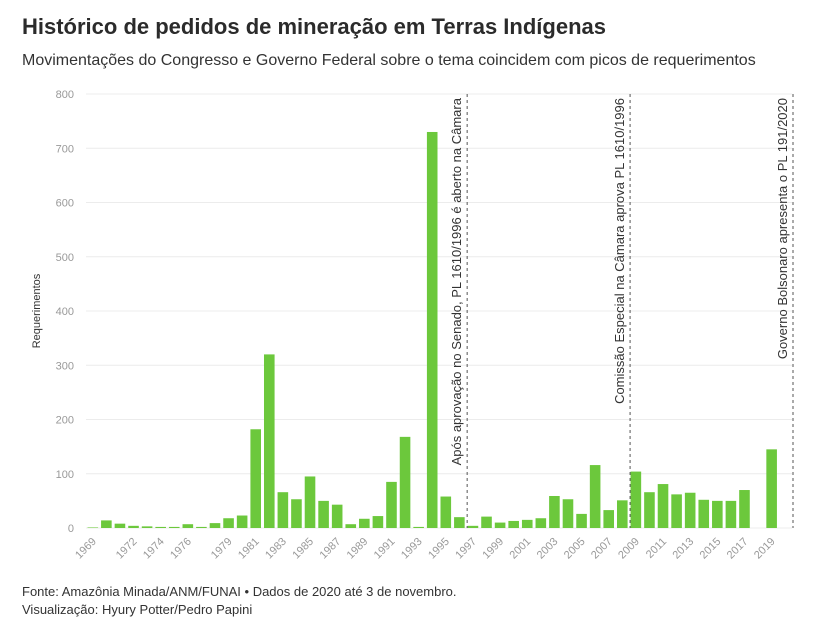 The width and height of the screenshot is (821, 632). What do you see at coordinates (65, 149) in the screenshot?
I see `y-tick-label: 700` at bounding box center [65, 149].